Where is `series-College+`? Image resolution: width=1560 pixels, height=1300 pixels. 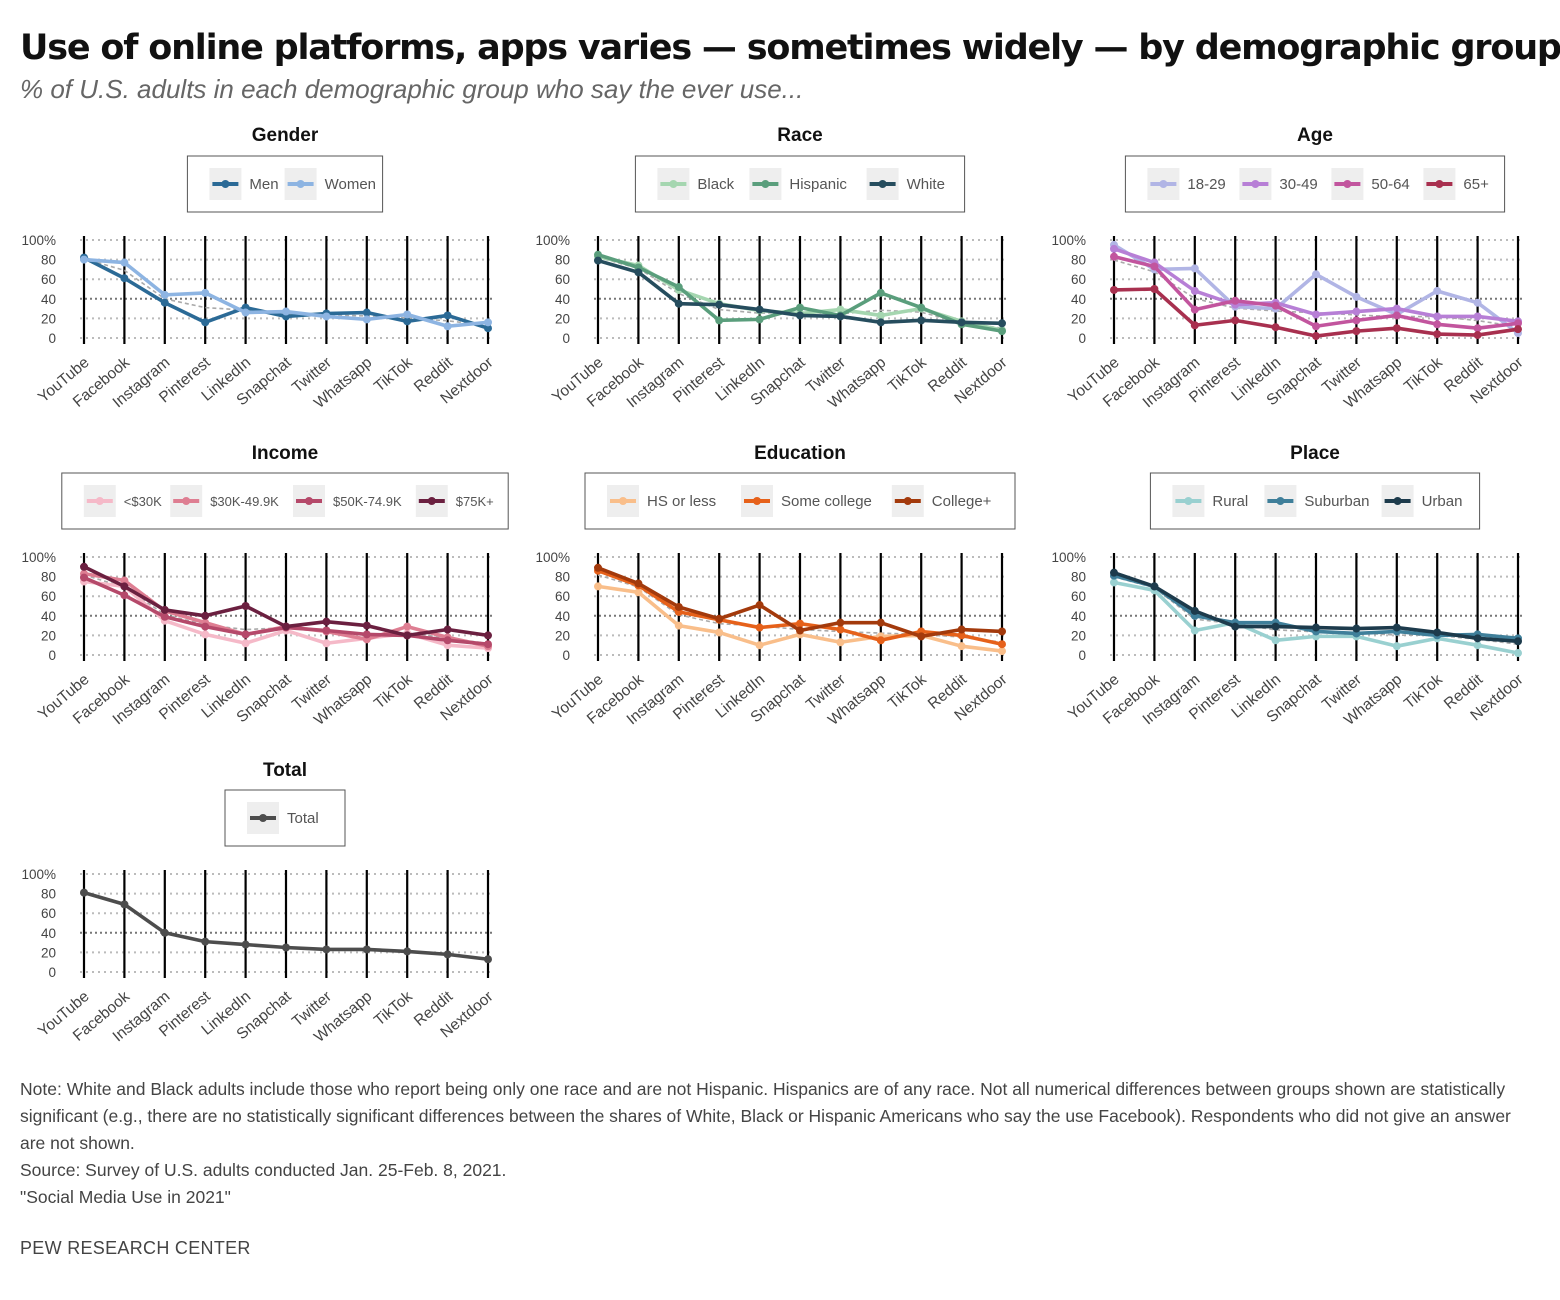
series-College+ is located at coordinates (800, 602).